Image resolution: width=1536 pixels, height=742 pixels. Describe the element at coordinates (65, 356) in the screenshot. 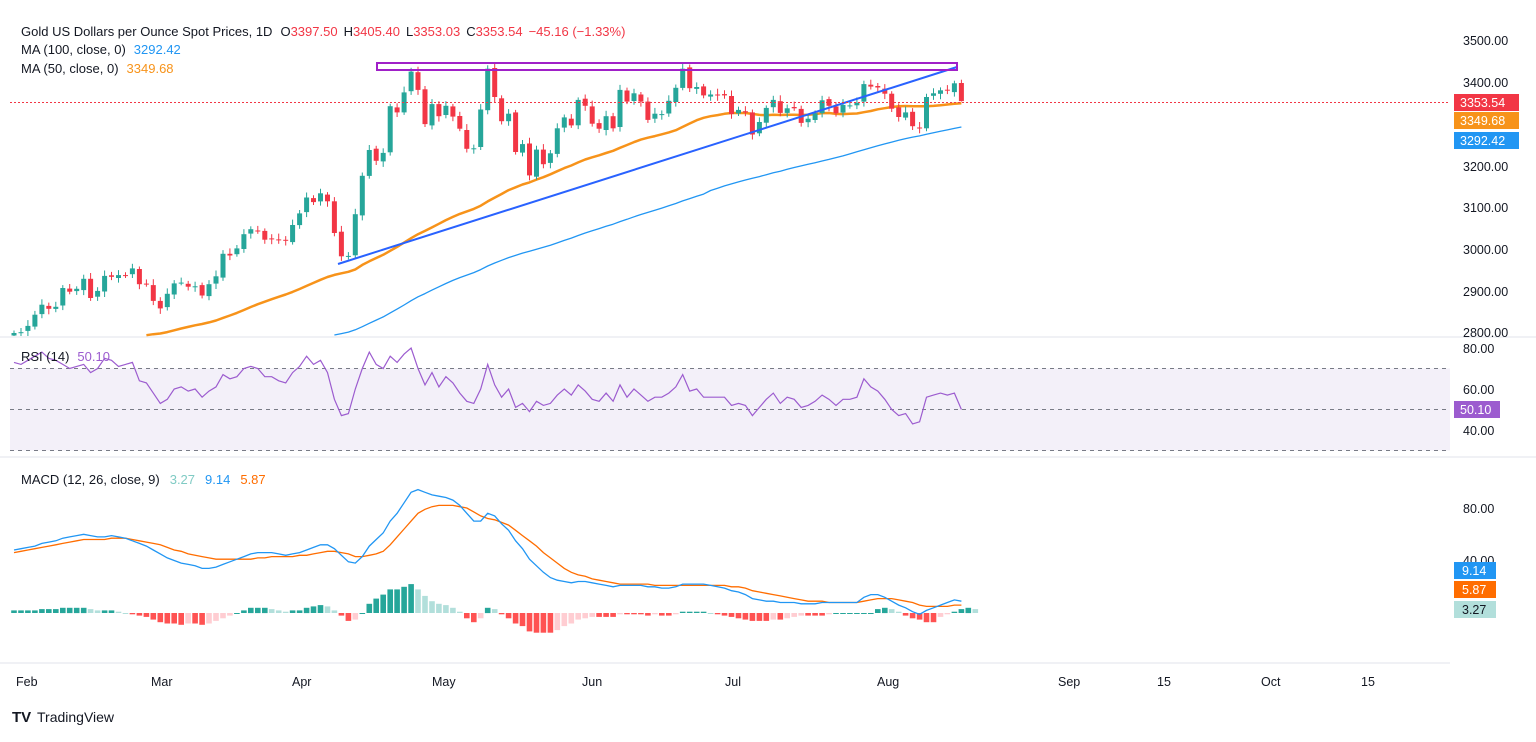

I see `legend-rsi: RSI (14) 50.10` at that location.